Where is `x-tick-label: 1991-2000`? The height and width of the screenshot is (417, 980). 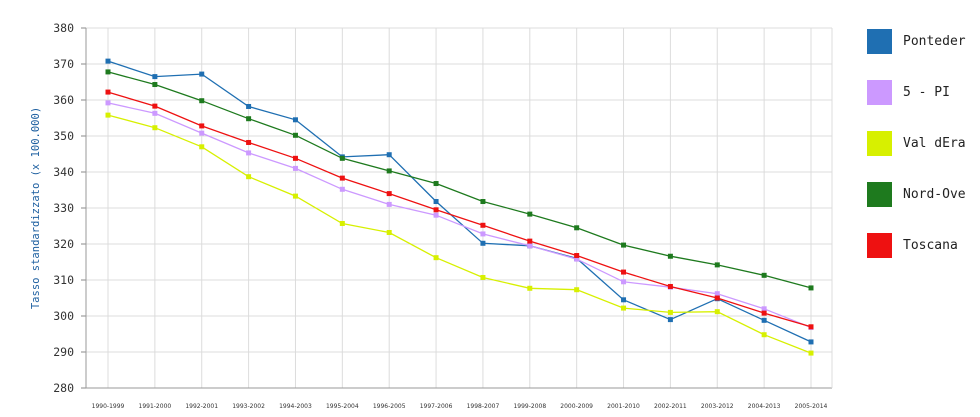 x-tick-label: 1991-2000 is located at coordinates (155, 406).